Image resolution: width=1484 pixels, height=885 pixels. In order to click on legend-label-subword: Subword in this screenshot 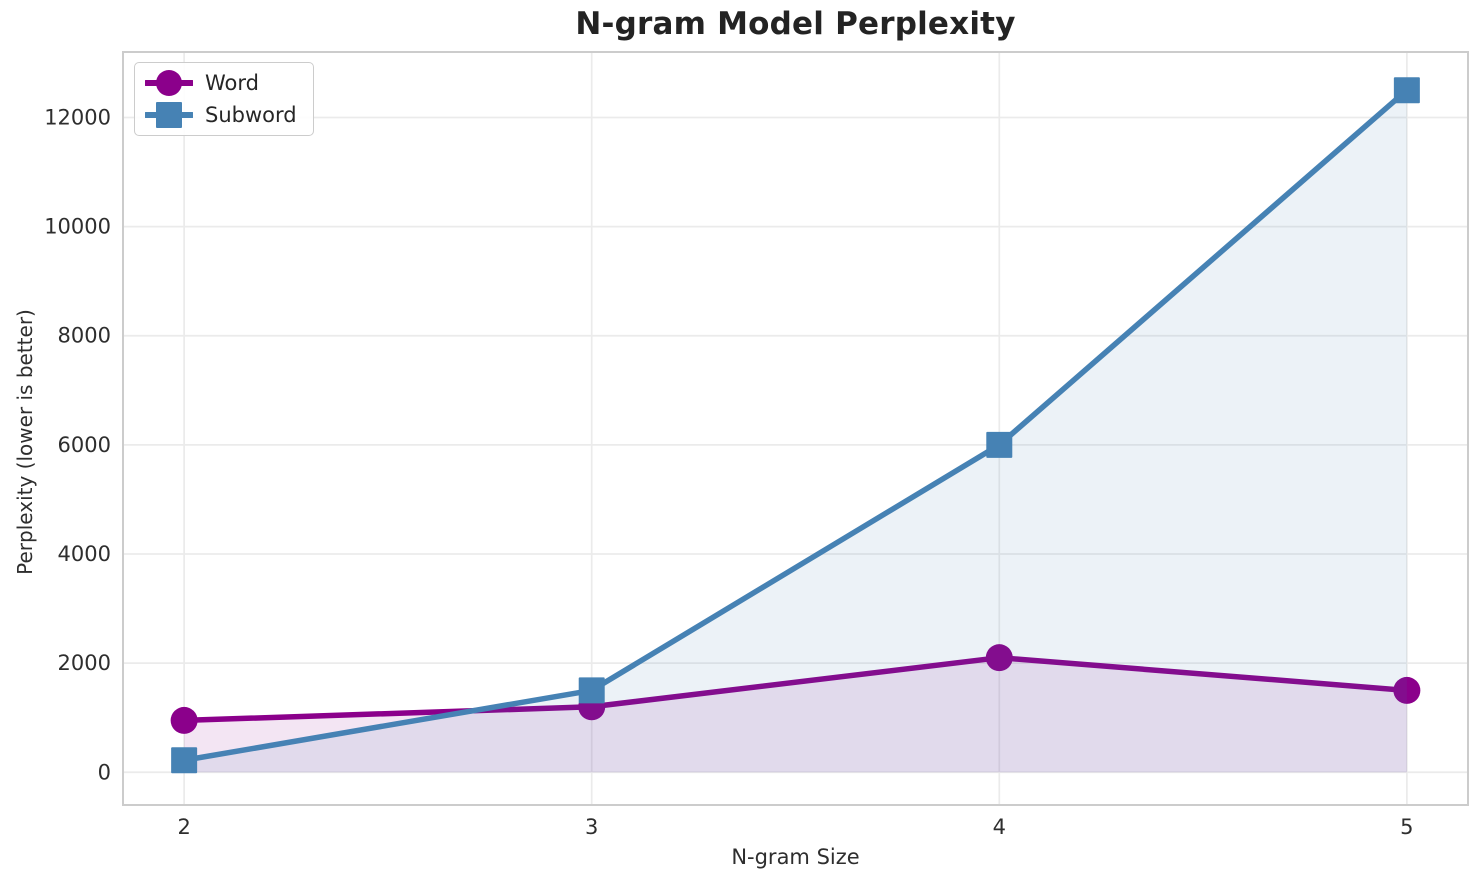, I will do `click(251, 114)`.